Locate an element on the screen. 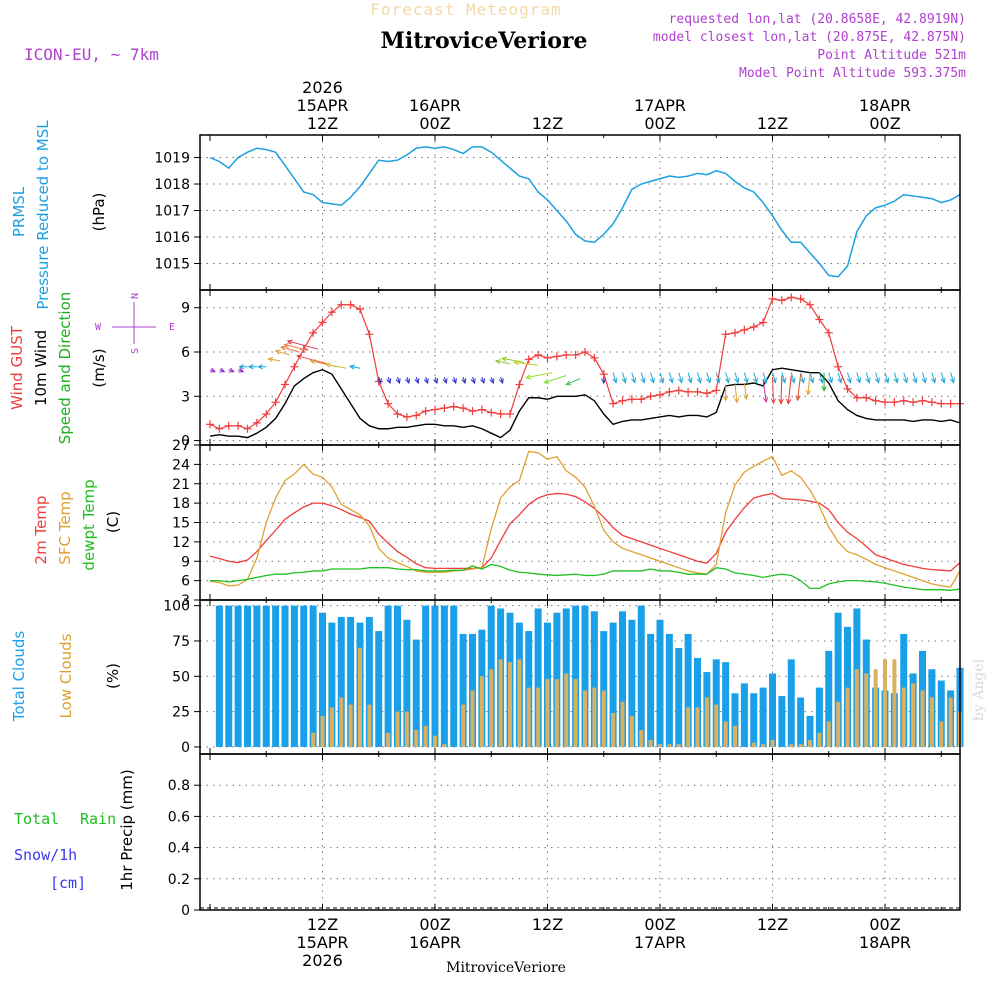 The width and height of the screenshot is (1000, 1000). ytick-label: 0.6 is located at coordinates (179, 817).